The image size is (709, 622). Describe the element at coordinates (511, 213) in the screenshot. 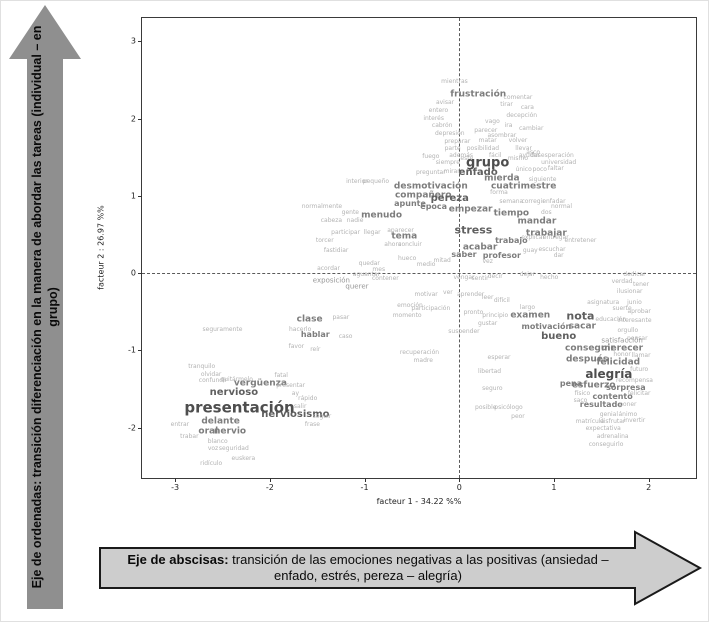

I see `word-label: tiempo` at that location.